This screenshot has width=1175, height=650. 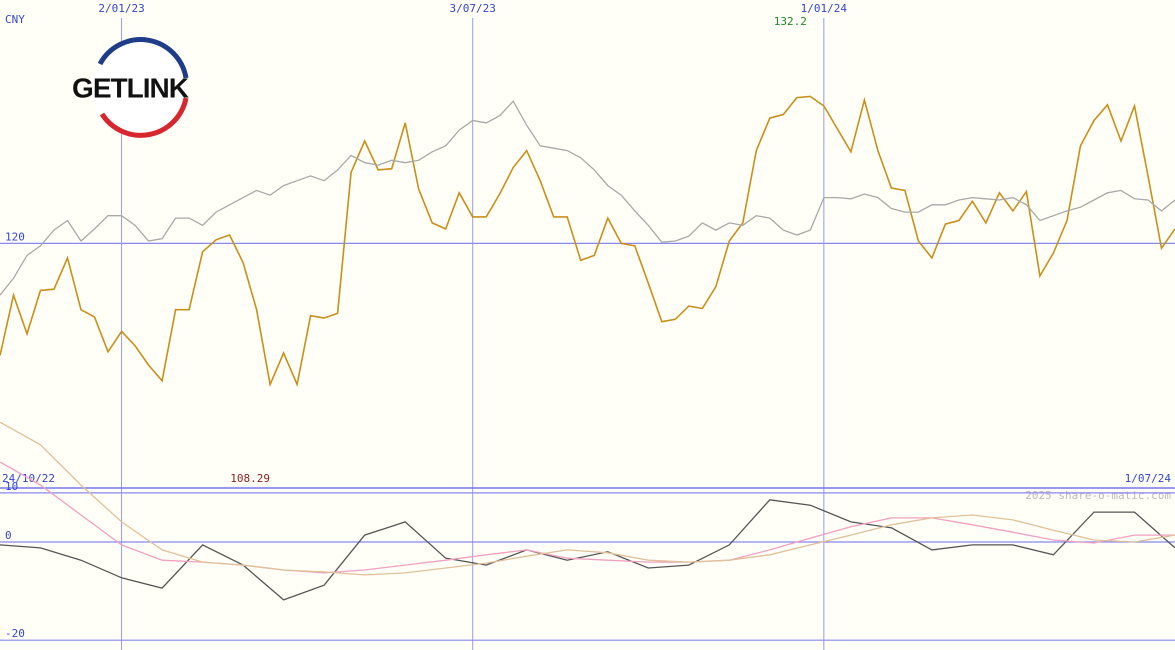 What do you see at coordinates (11, 486) in the screenshot?
I see `y-tick-label: 10` at bounding box center [11, 486].